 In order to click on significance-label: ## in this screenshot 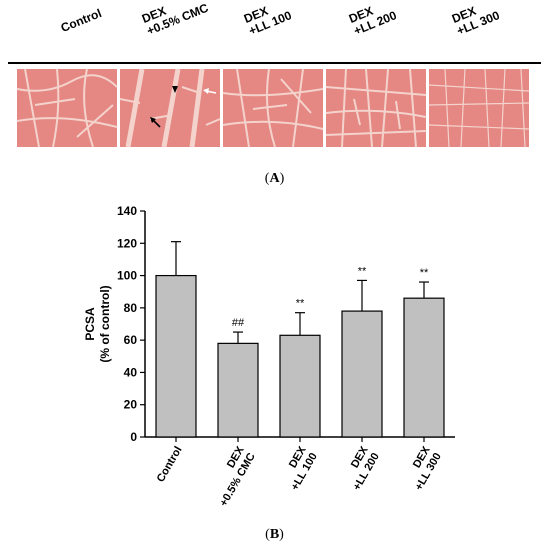, I will do `click(238, 323)`.